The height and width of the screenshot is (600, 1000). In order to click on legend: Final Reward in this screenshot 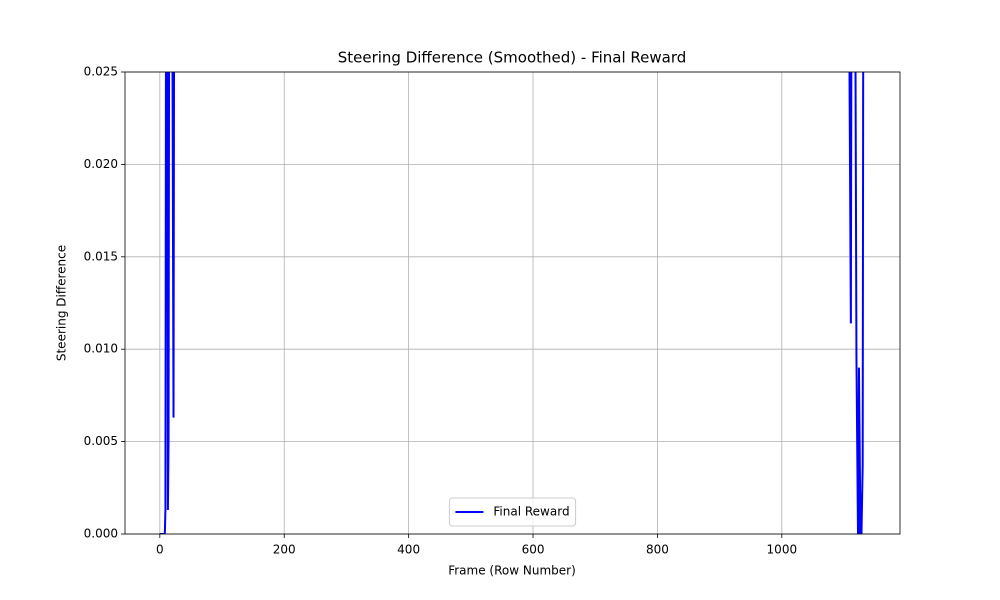, I will do `click(512, 512)`.